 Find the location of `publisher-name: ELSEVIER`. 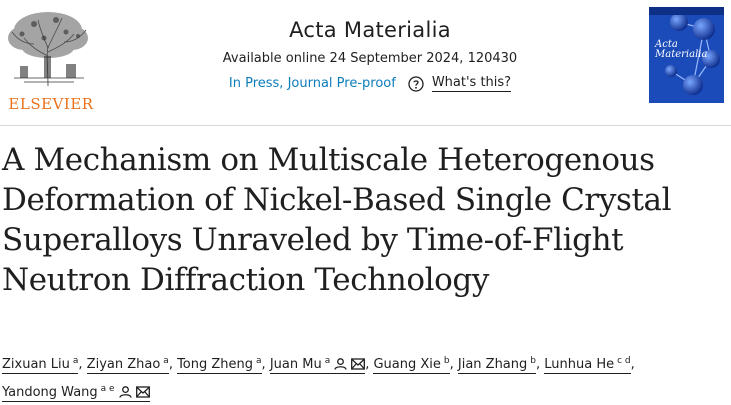

publisher-name: ELSEVIER is located at coordinates (51, 104).